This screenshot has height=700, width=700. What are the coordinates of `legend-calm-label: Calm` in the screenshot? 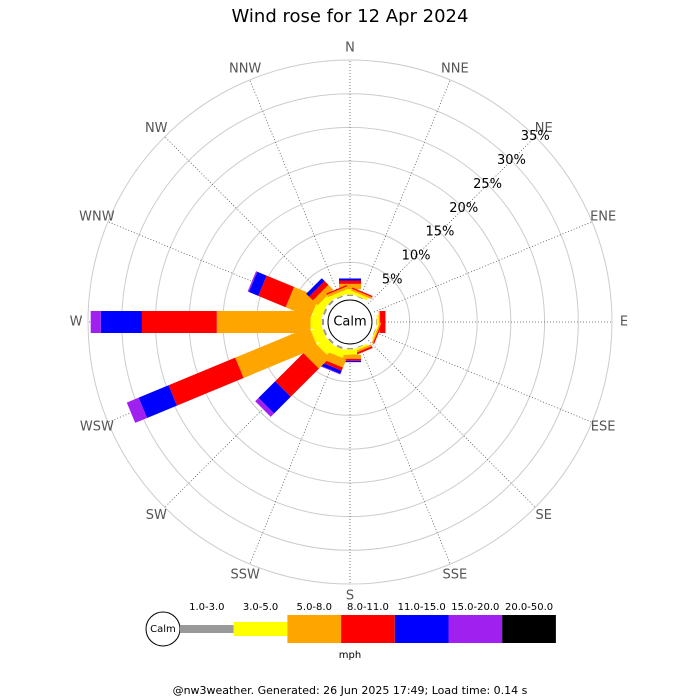 It's located at (163, 629).